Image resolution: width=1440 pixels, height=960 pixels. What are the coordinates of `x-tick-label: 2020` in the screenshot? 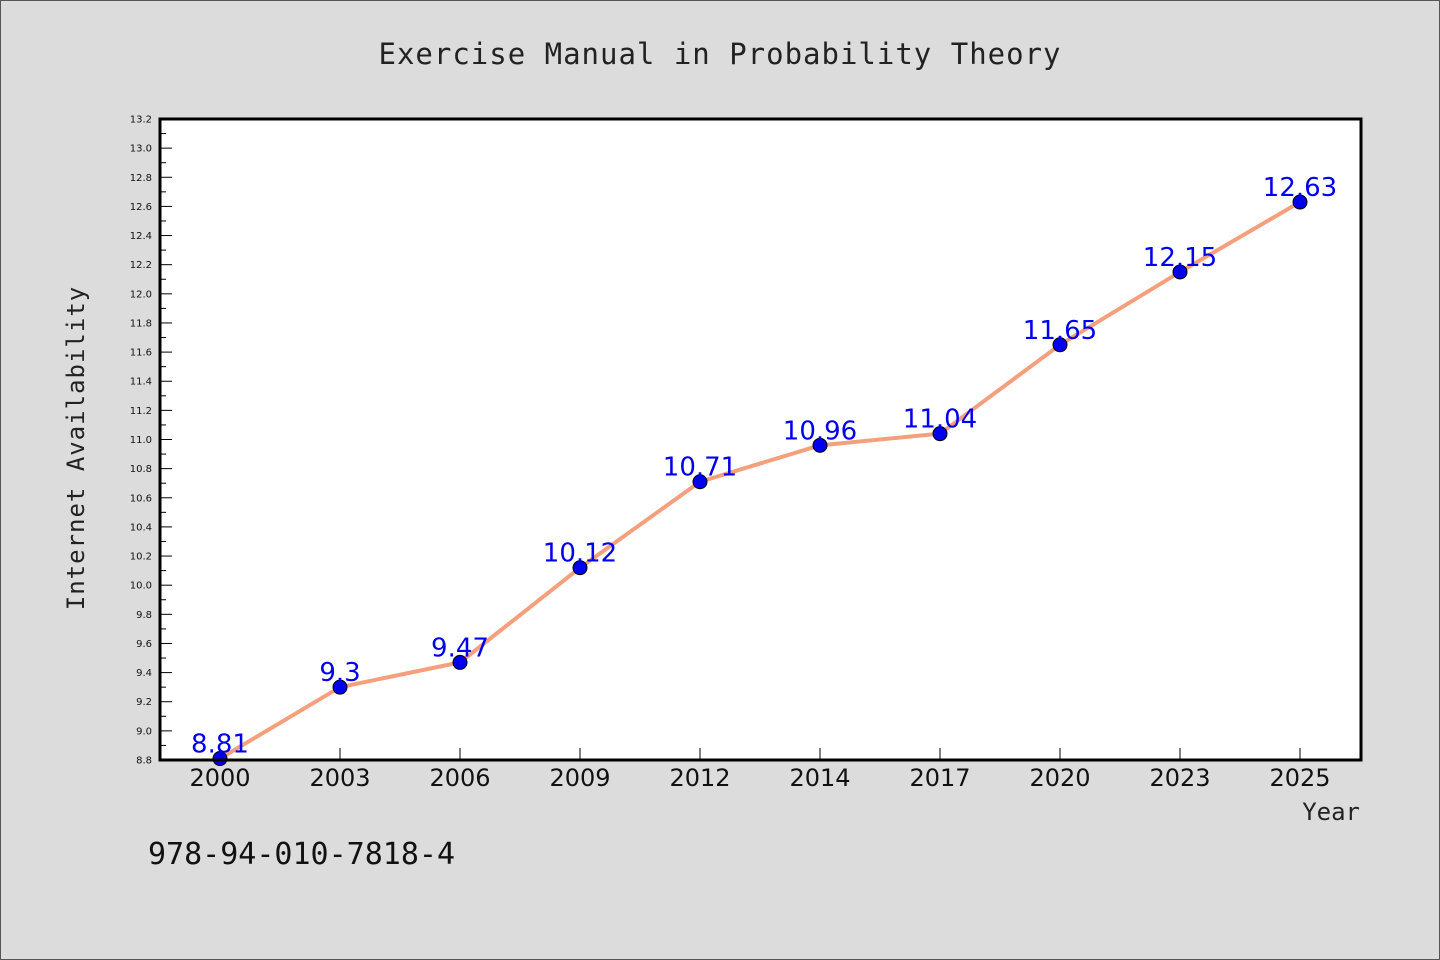 It's located at (1059, 778).